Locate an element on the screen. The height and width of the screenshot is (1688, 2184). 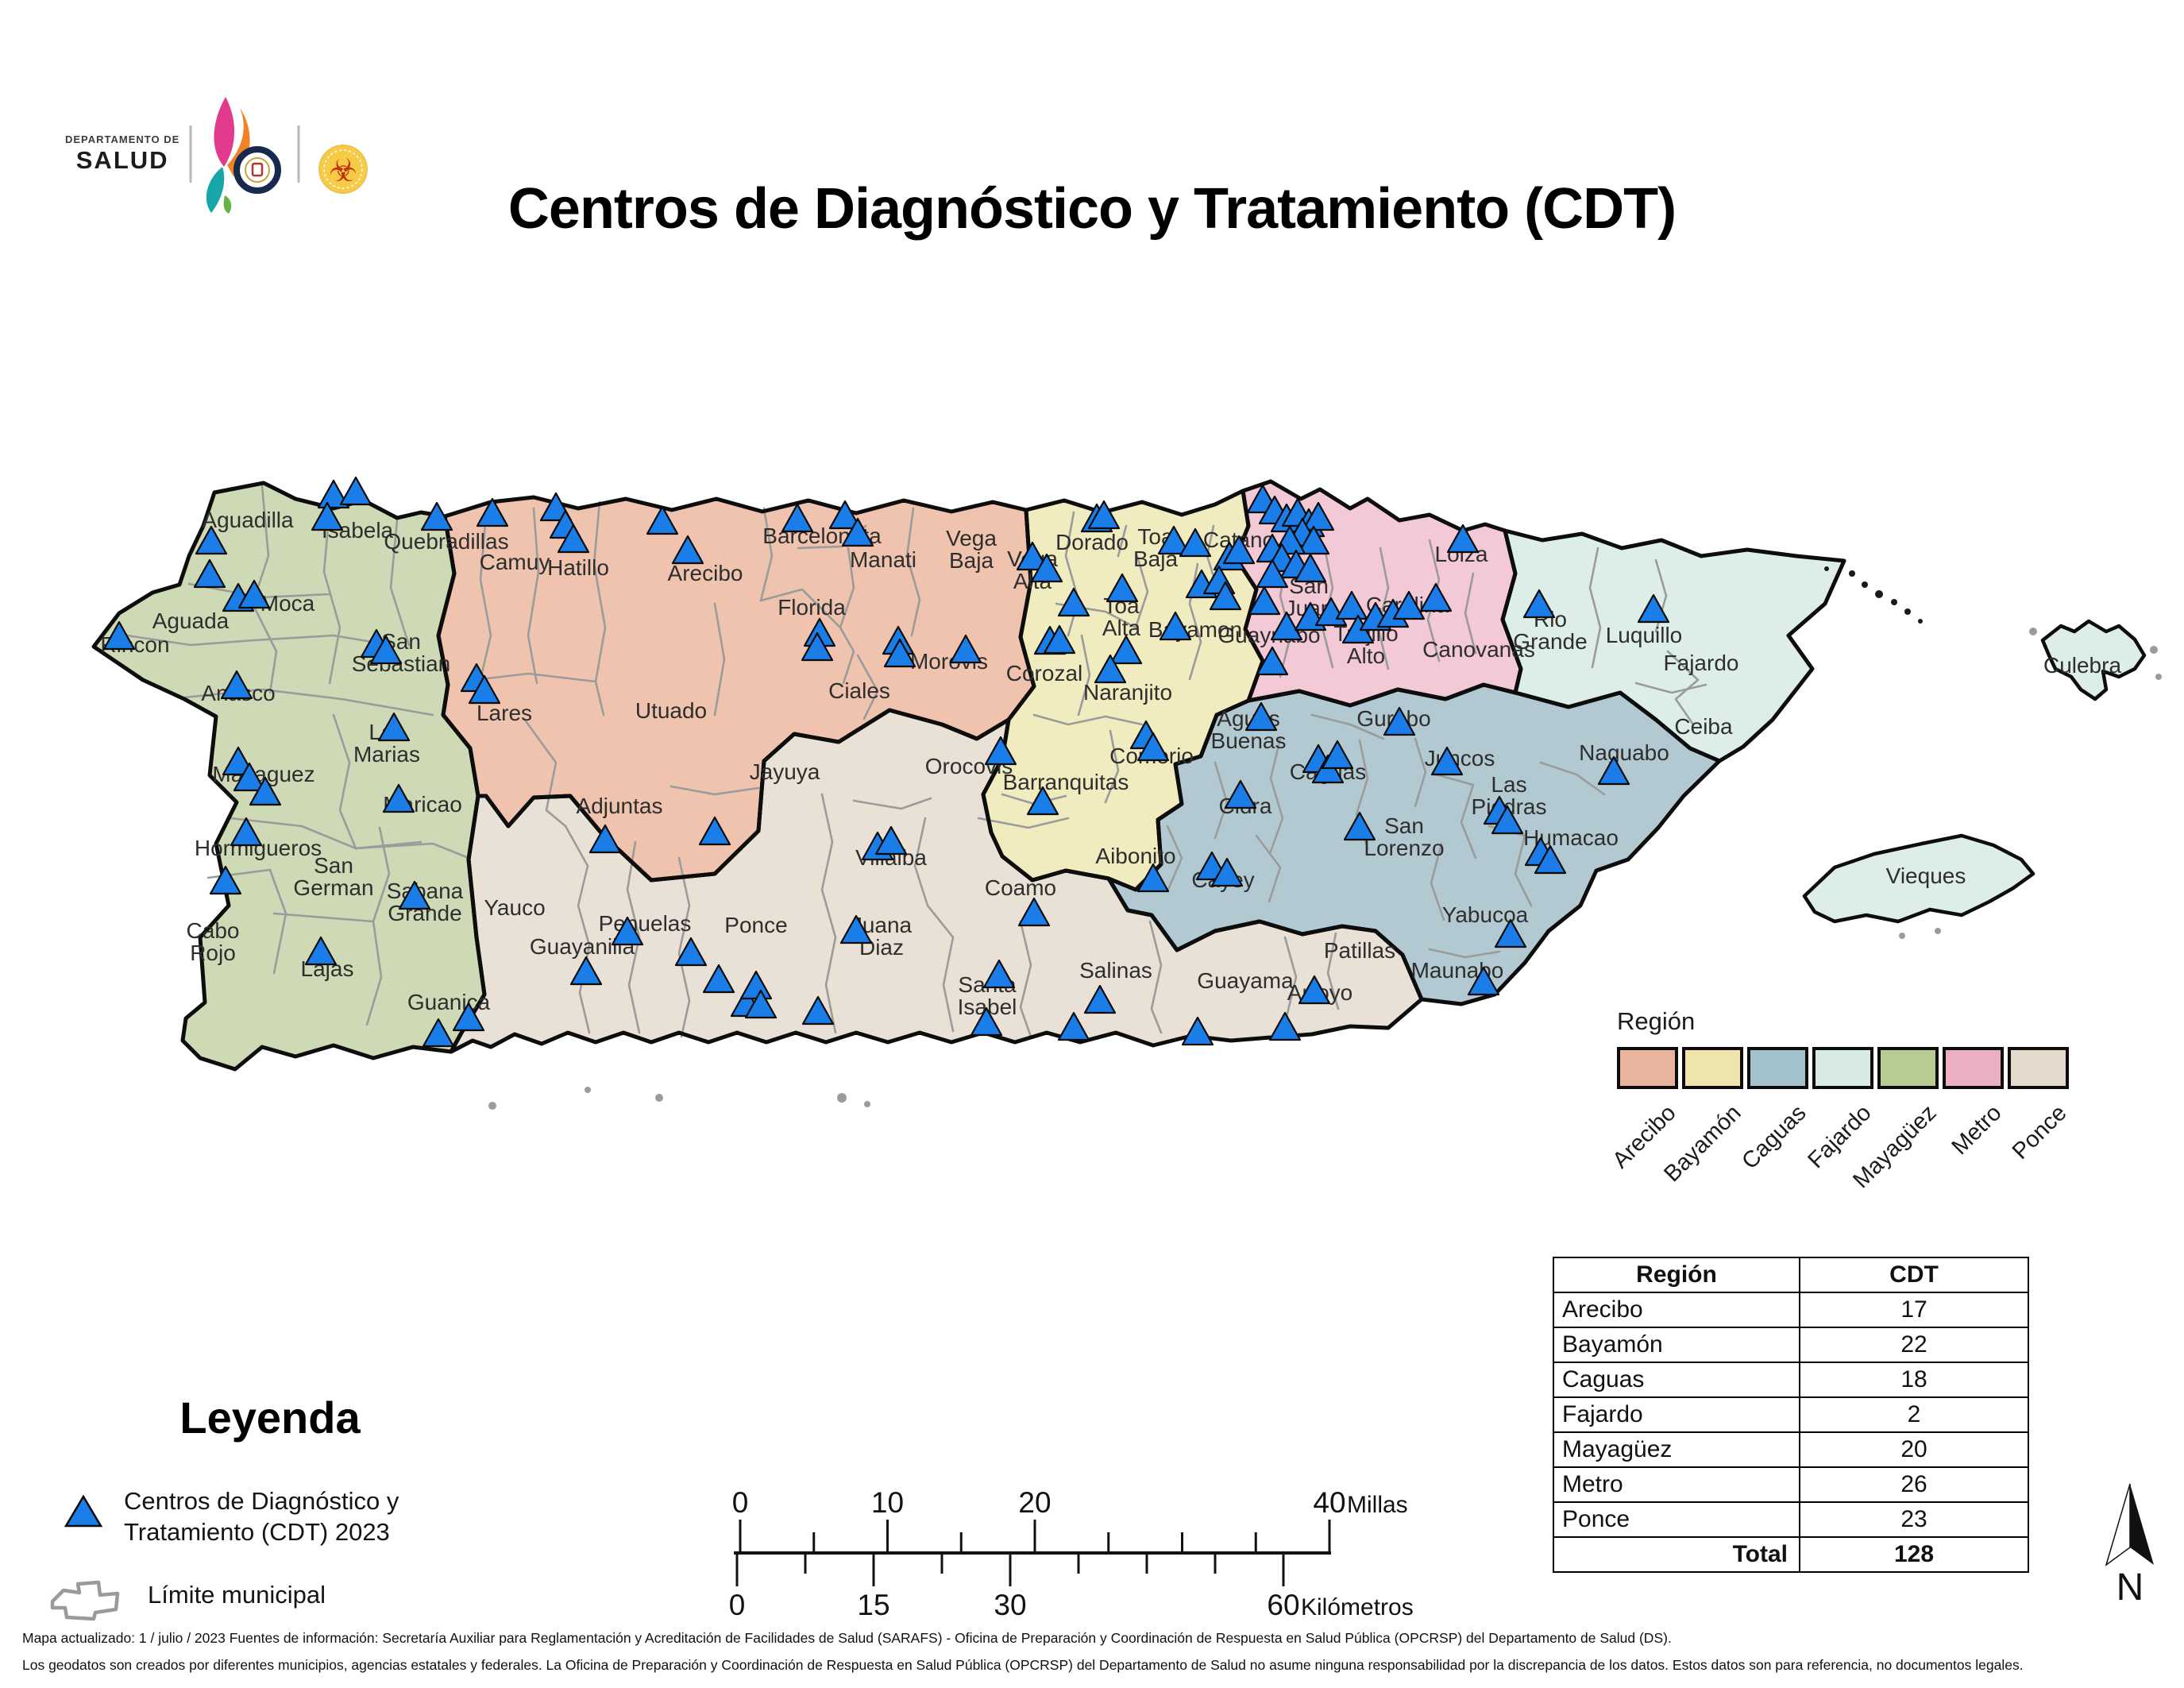
table-header-cdt: CDT is located at coordinates (1914, 1275).